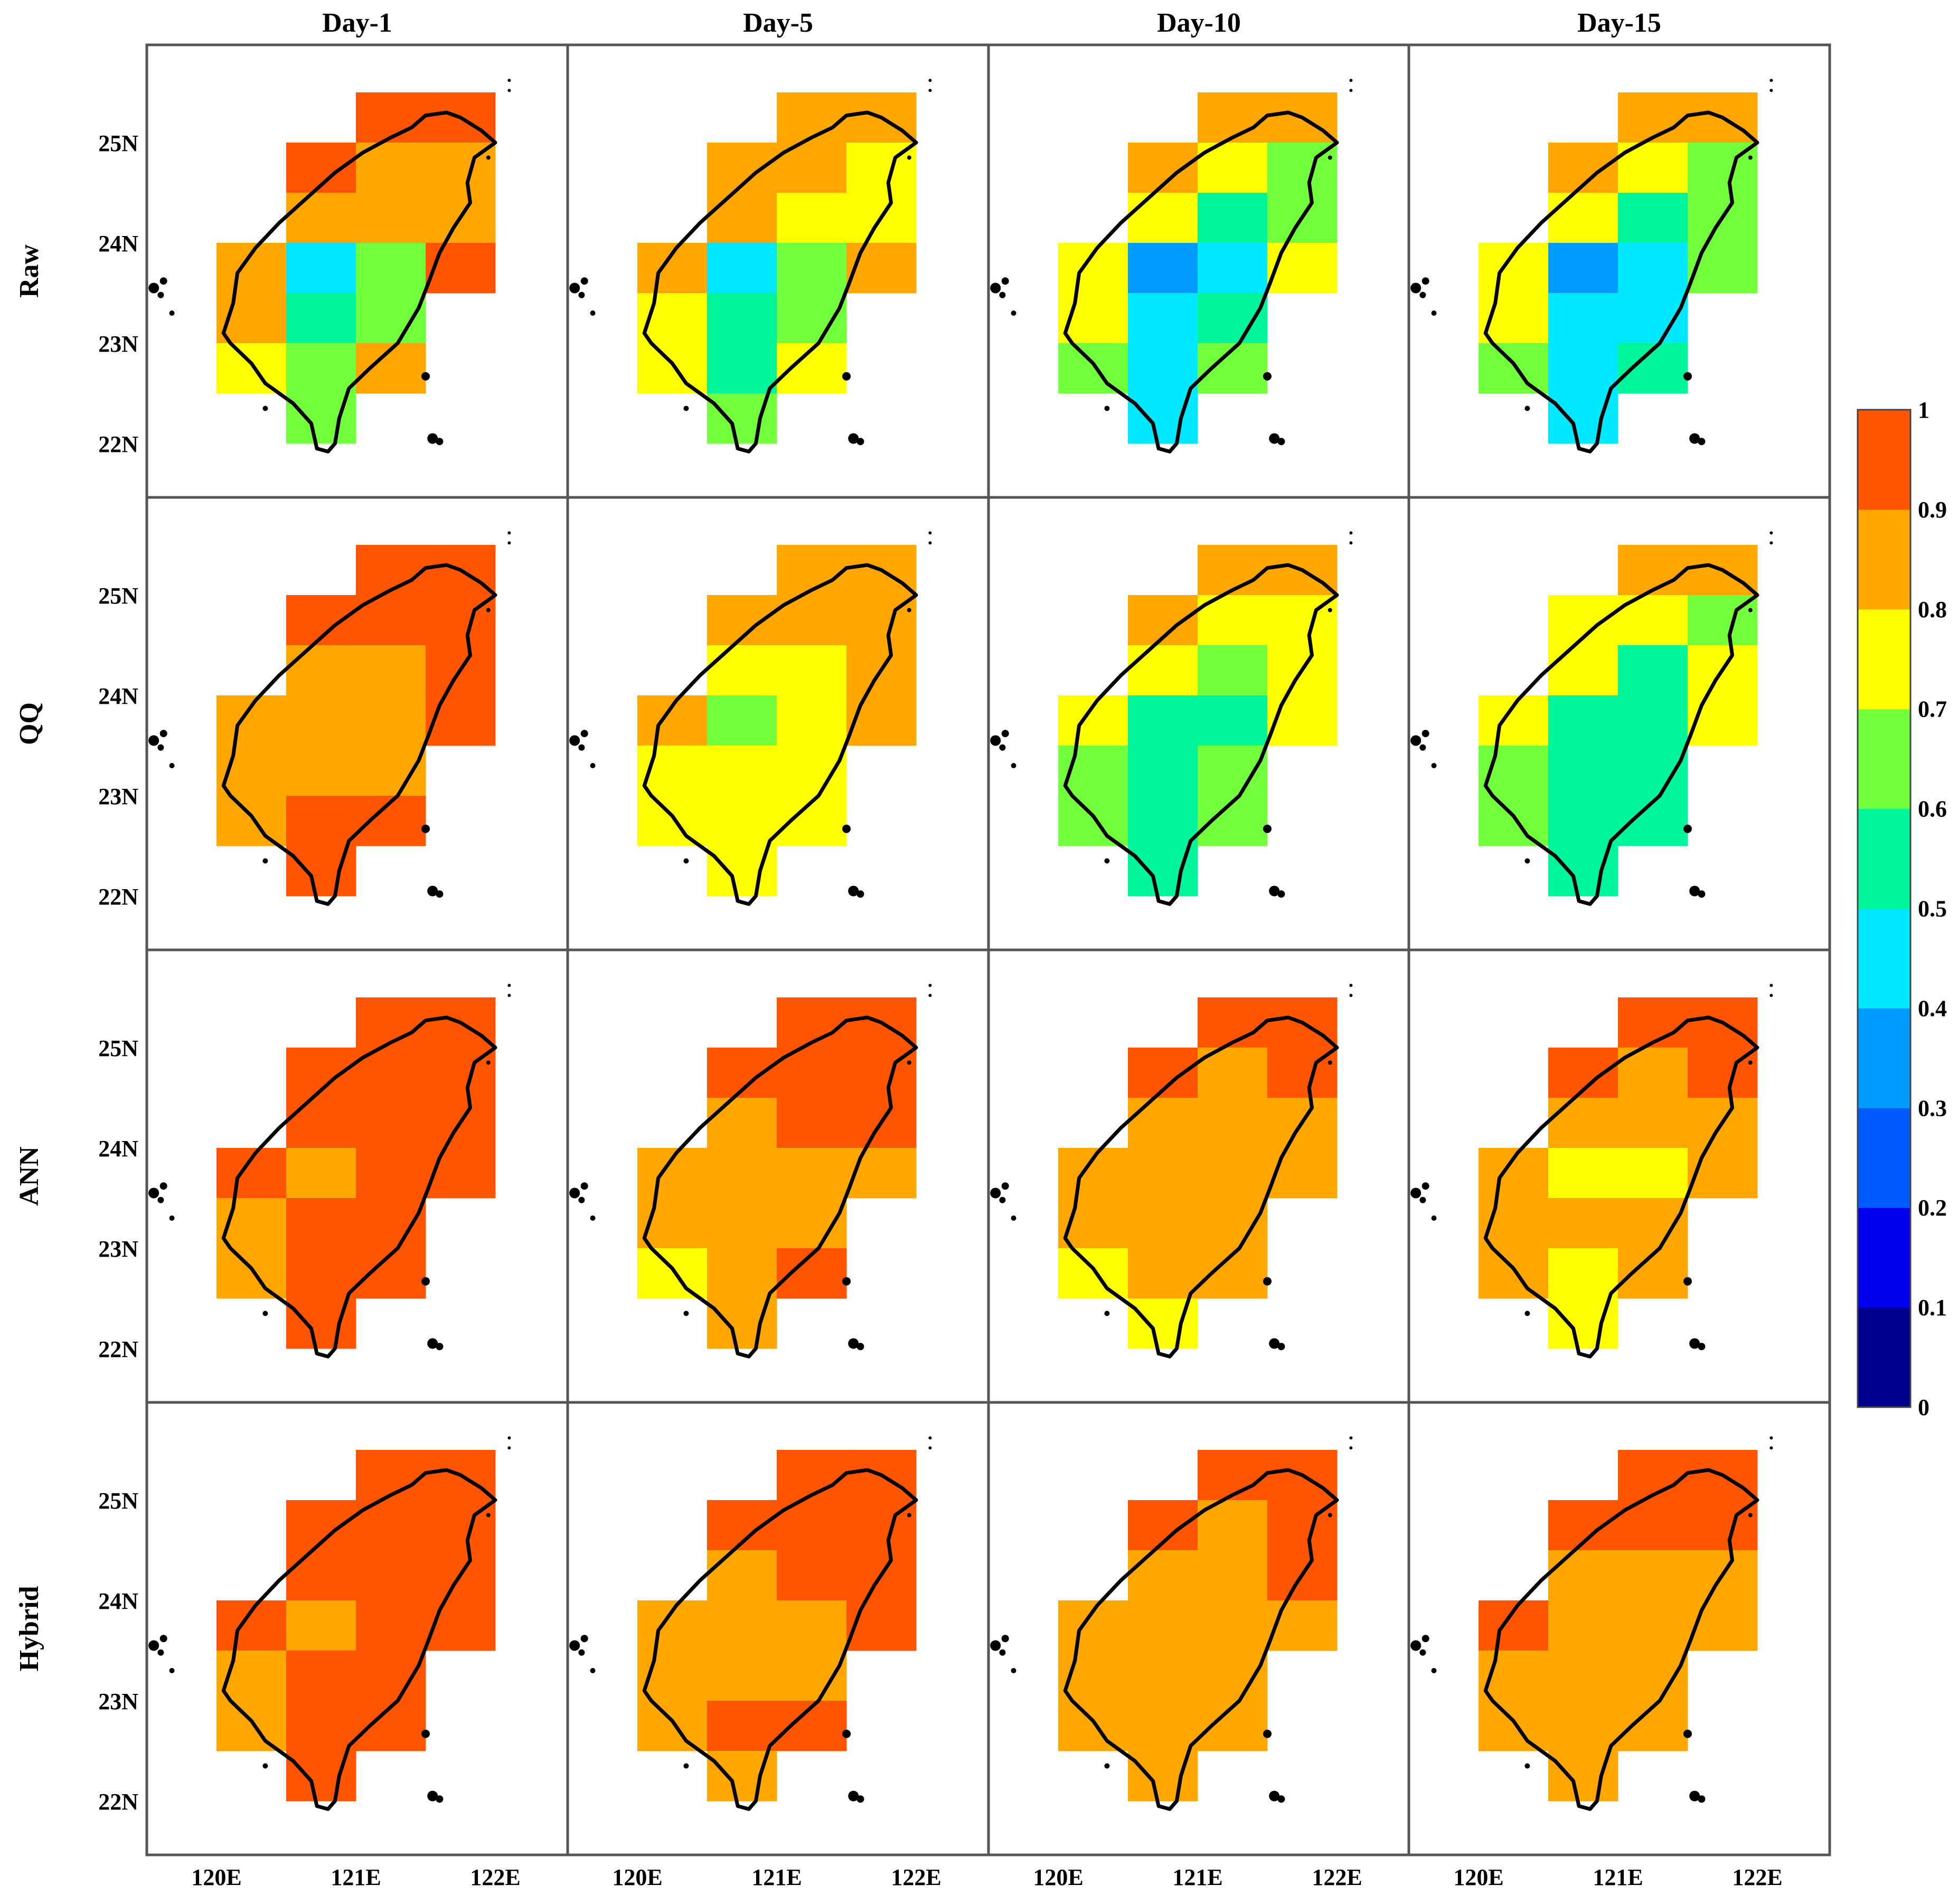  I want to click on colorbar-tick-label: 0.9, so click(1932, 510).